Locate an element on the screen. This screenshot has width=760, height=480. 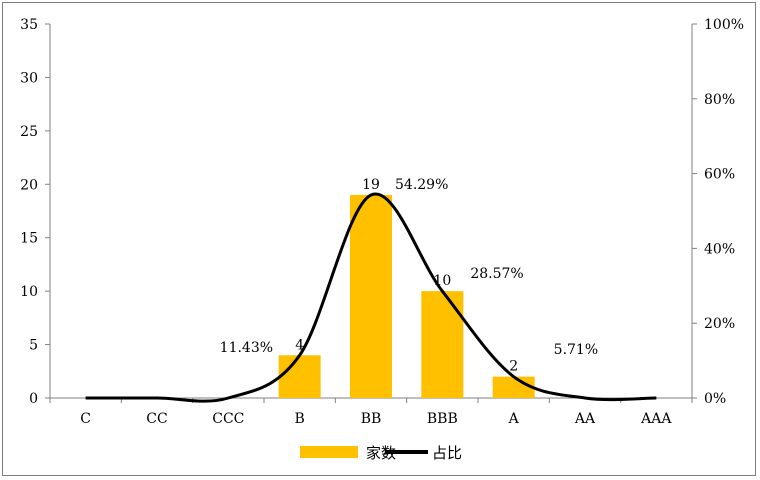
left-axis-tick-label: 10 is located at coordinates (29, 292).